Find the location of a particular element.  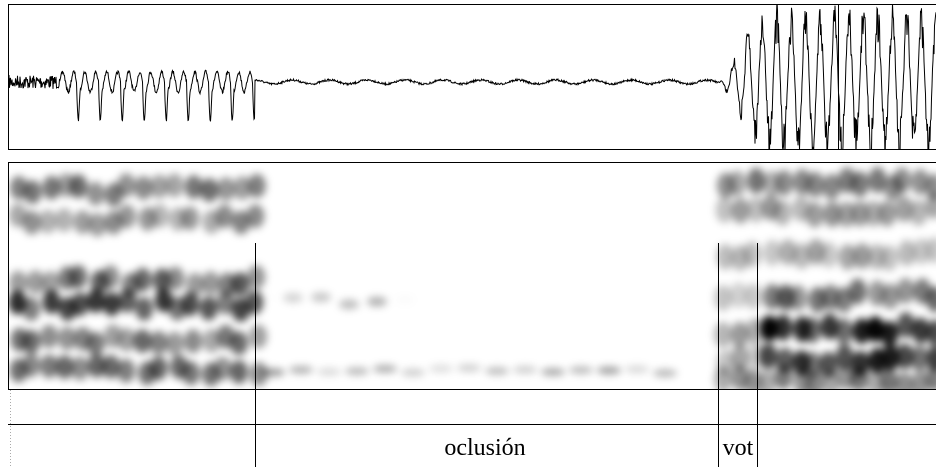

interval-label: oclusión is located at coordinates (484, 448).